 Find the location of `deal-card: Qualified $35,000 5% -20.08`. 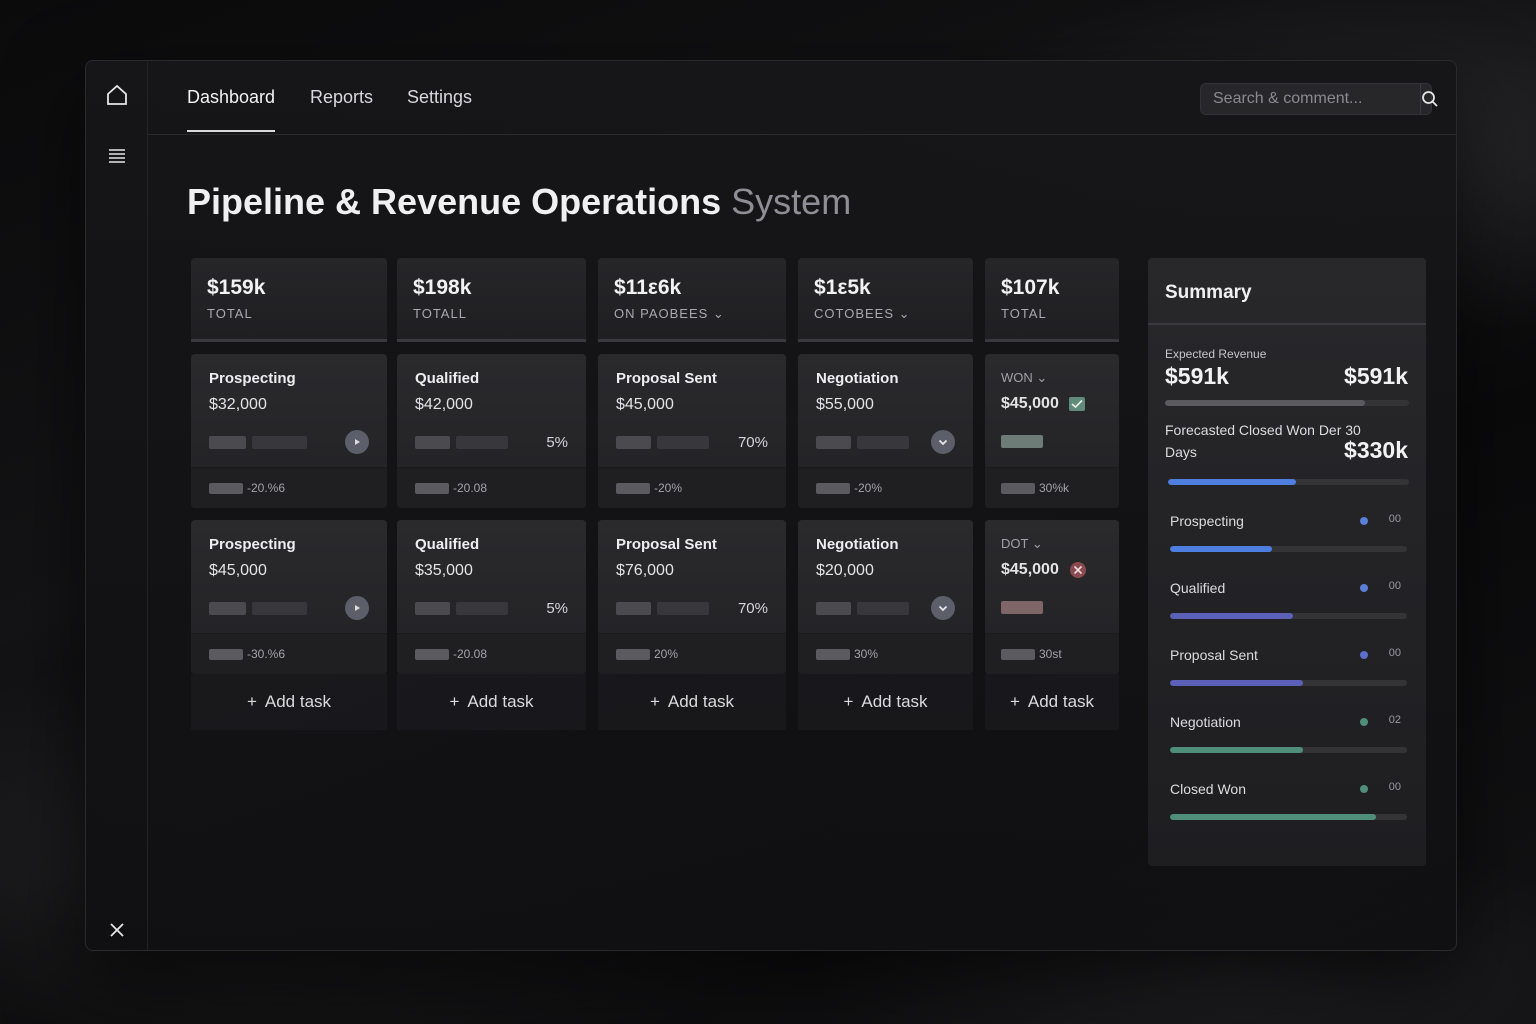

deal-card: Qualified $35,000 5% -20.08 is located at coordinates (491, 597).